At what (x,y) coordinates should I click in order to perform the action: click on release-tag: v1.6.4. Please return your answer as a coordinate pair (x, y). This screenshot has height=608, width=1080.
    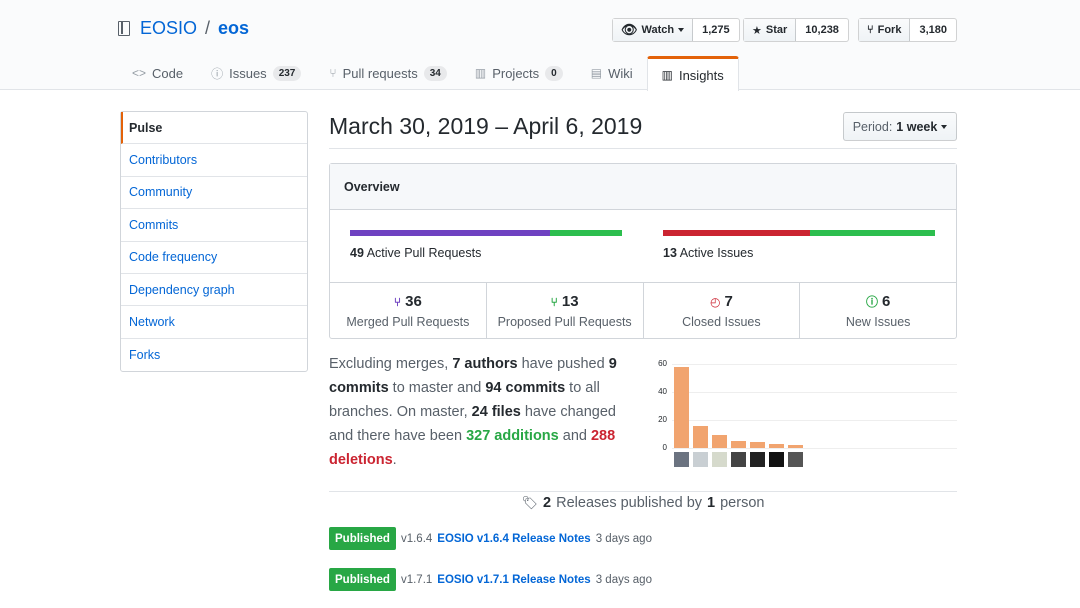
    Looking at the image, I should click on (416, 538).